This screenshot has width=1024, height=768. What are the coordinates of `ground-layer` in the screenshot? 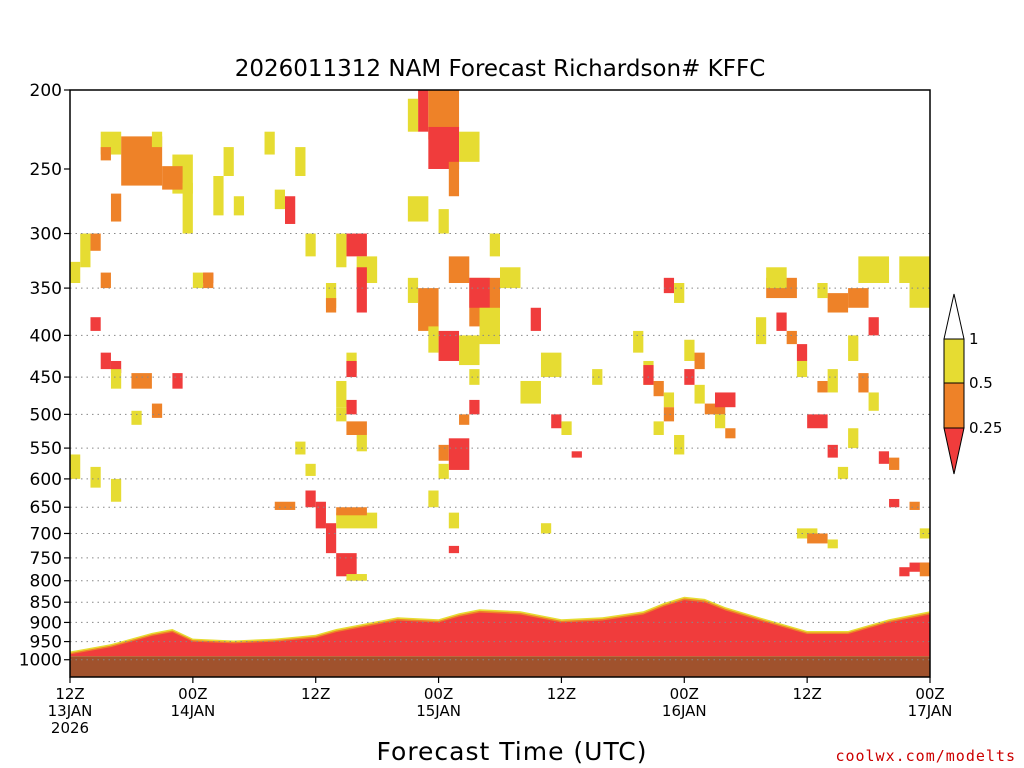 It's located at (500, 666).